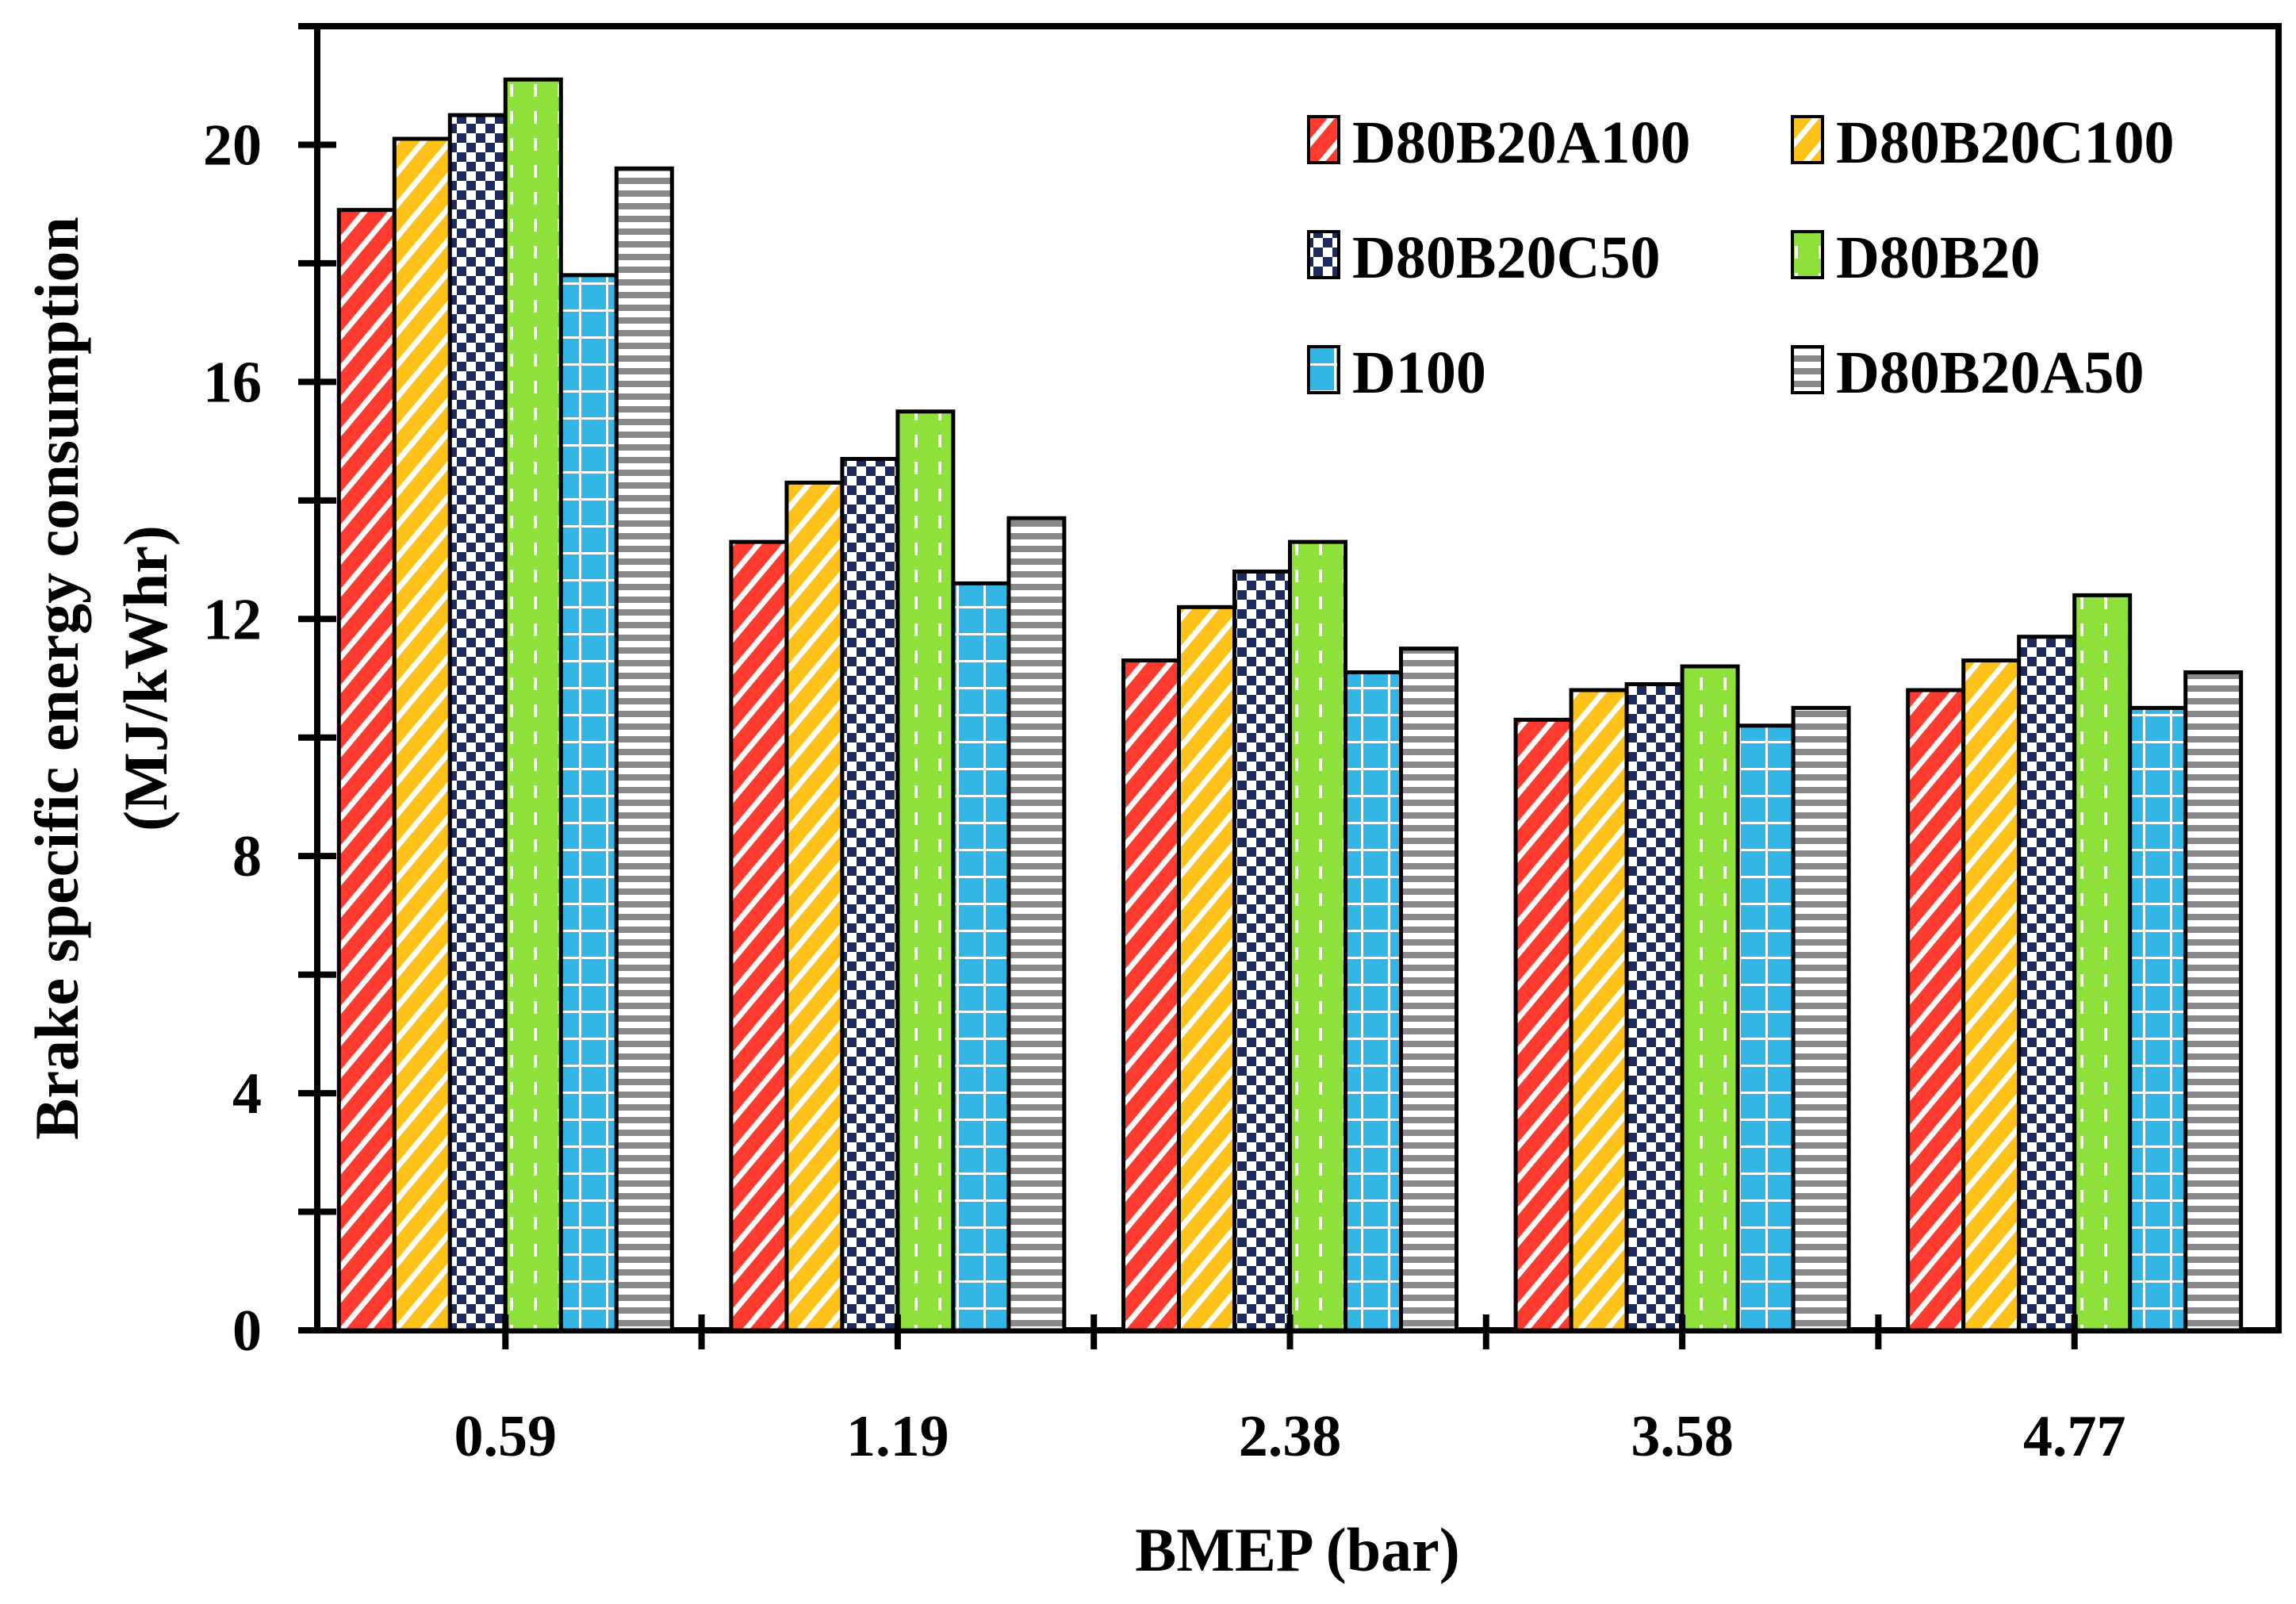  Describe the element at coordinates (1290, 1436) in the screenshot. I see `x-tick-label-2-38: 2.38` at that location.